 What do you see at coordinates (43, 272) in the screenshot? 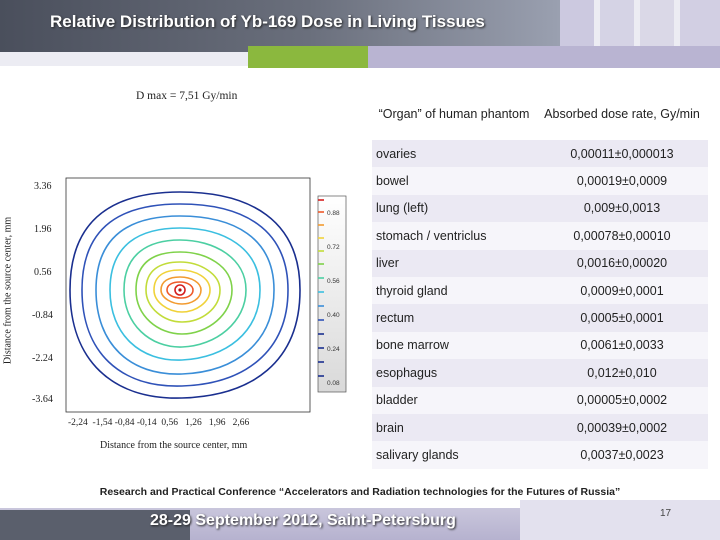
I see `y-tick-label: 0.56` at bounding box center [43, 272].